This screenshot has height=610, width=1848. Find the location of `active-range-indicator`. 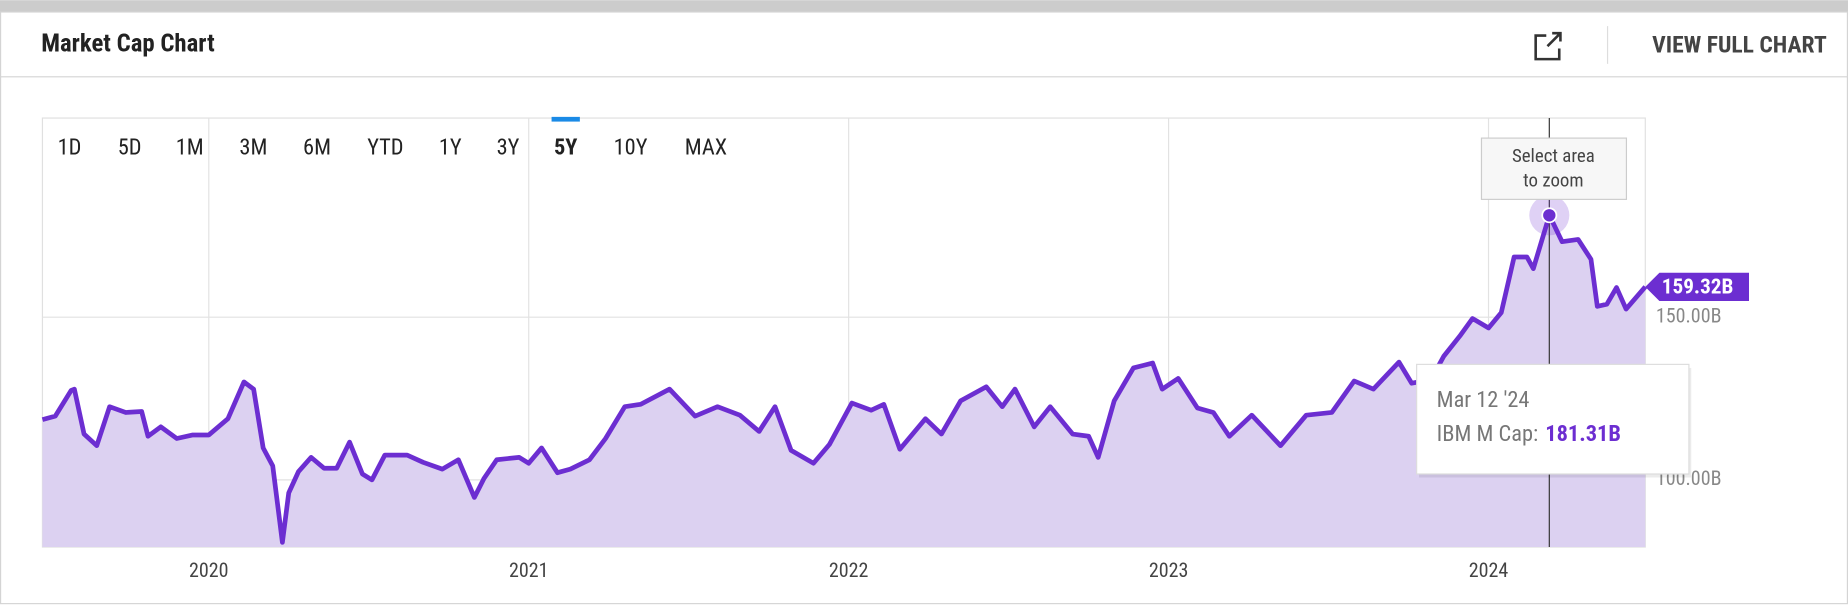

active-range-indicator is located at coordinates (565, 119).